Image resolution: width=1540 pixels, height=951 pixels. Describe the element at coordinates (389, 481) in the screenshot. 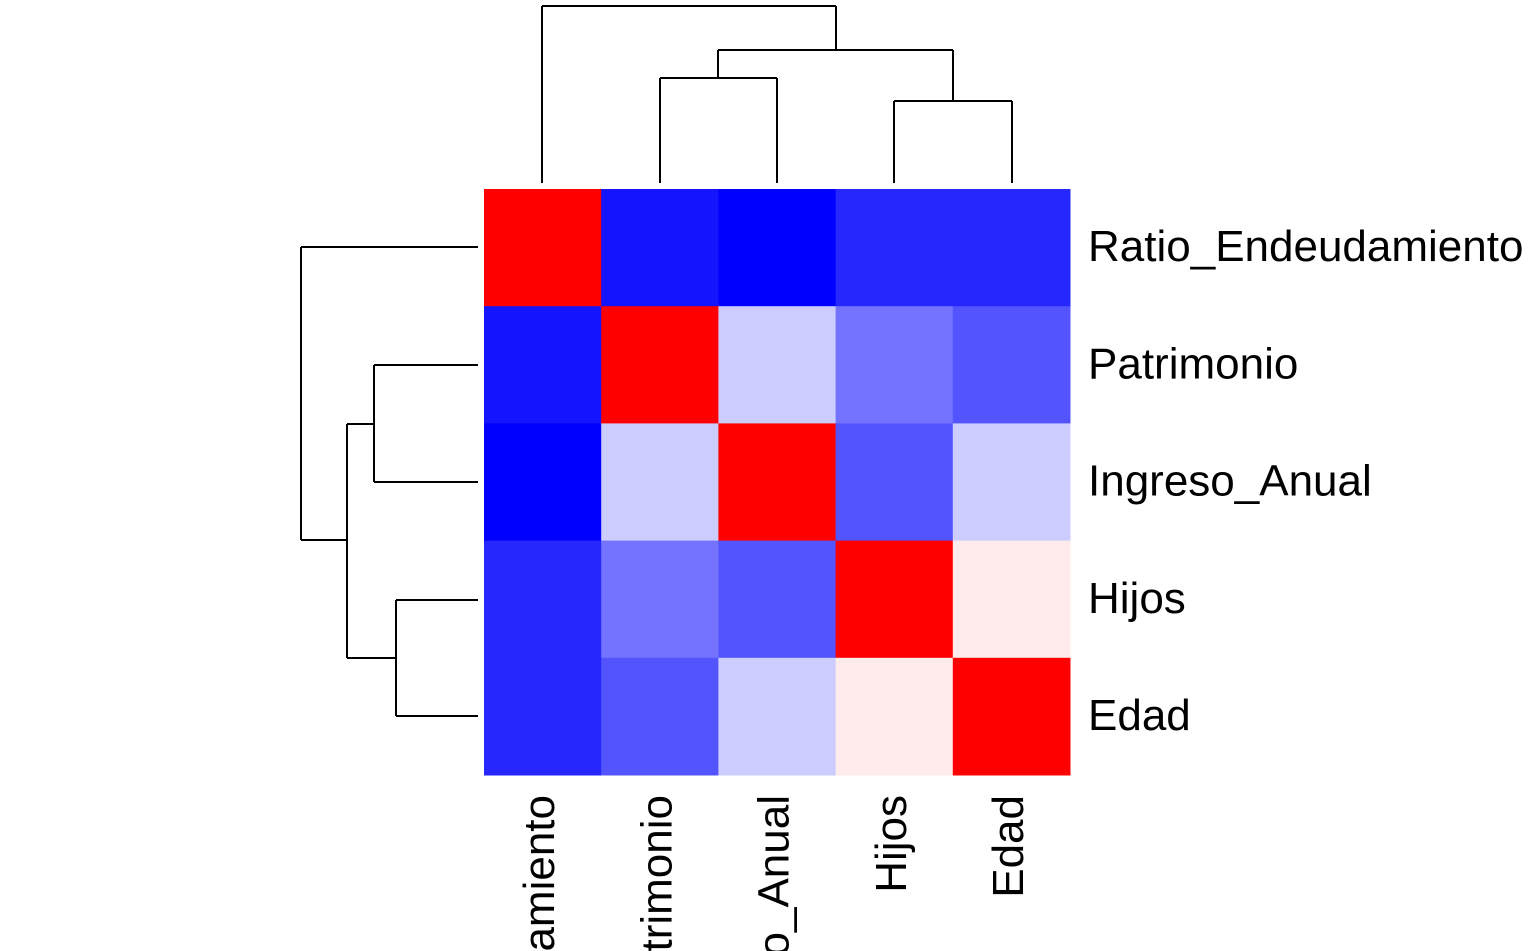

I see `row-dendrogram` at that location.